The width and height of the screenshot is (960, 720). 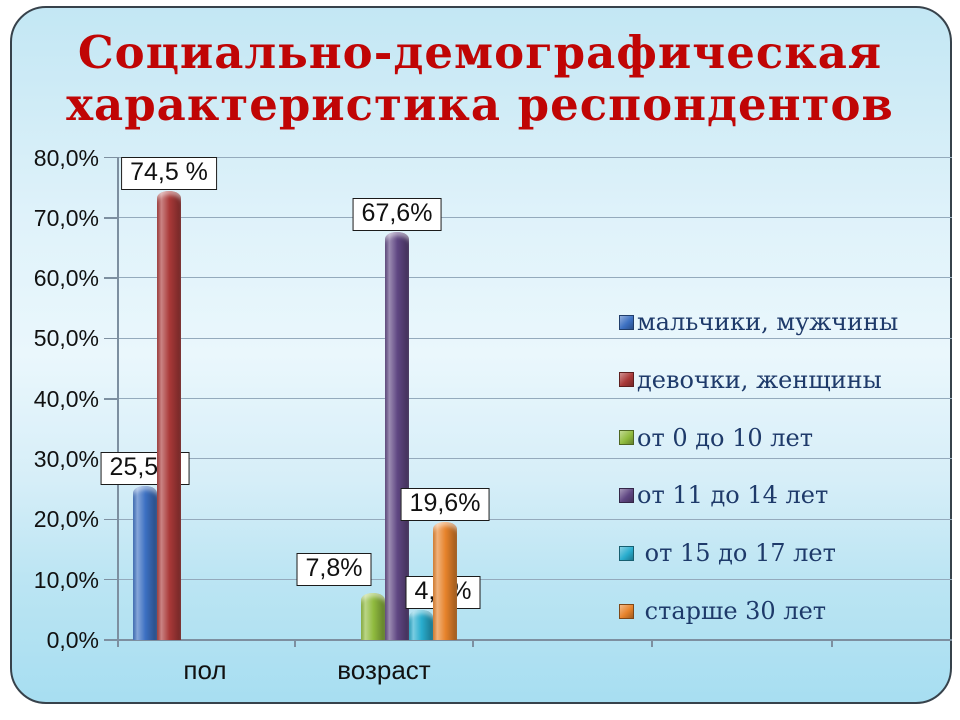 I want to click on legend-item: девочки, женщины, so click(x=750, y=380).